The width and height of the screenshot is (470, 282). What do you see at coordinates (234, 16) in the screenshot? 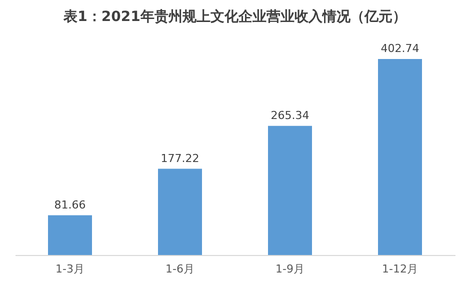
I see `chart-title: 表1：2021年贵州规上文化企业营业收入情况（亿元）` at bounding box center [234, 16].